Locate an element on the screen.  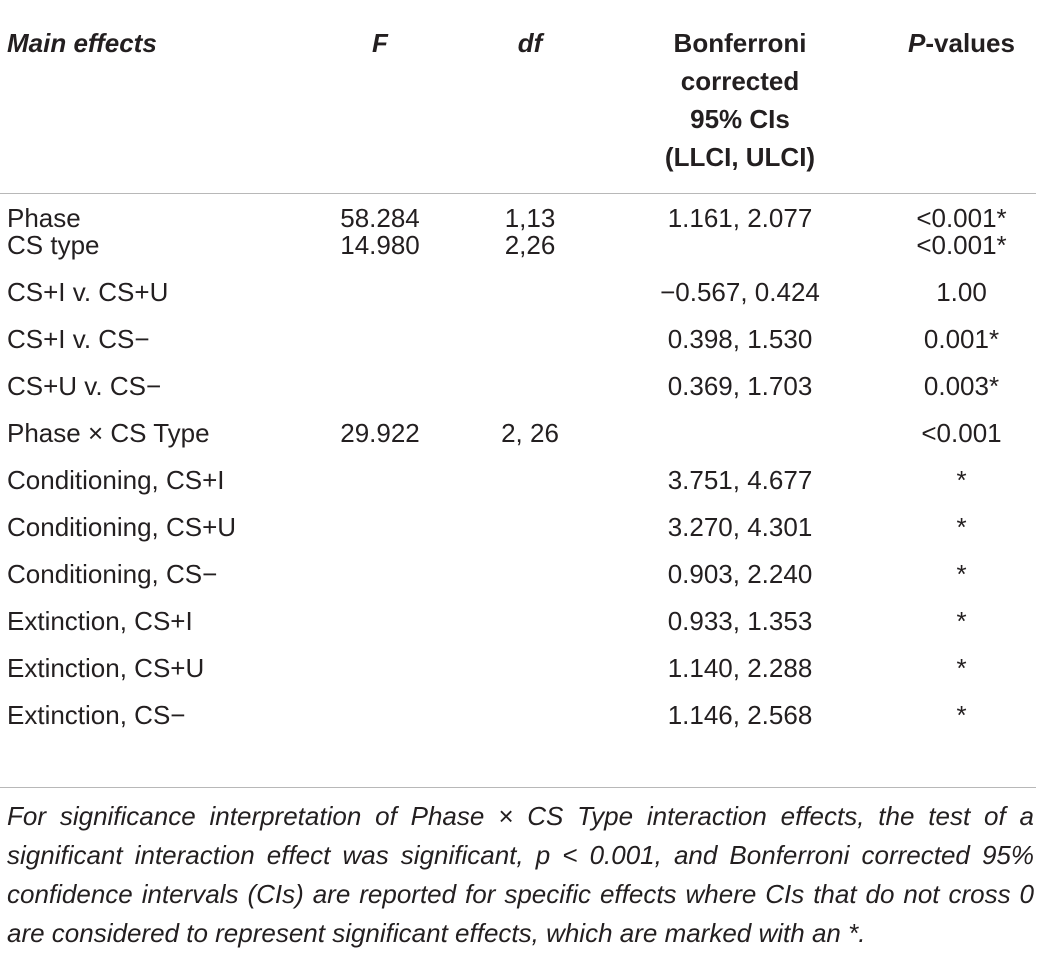
table-row: Extinction, CS− 1.146, 2.568 * is located at coordinates (521, 725).